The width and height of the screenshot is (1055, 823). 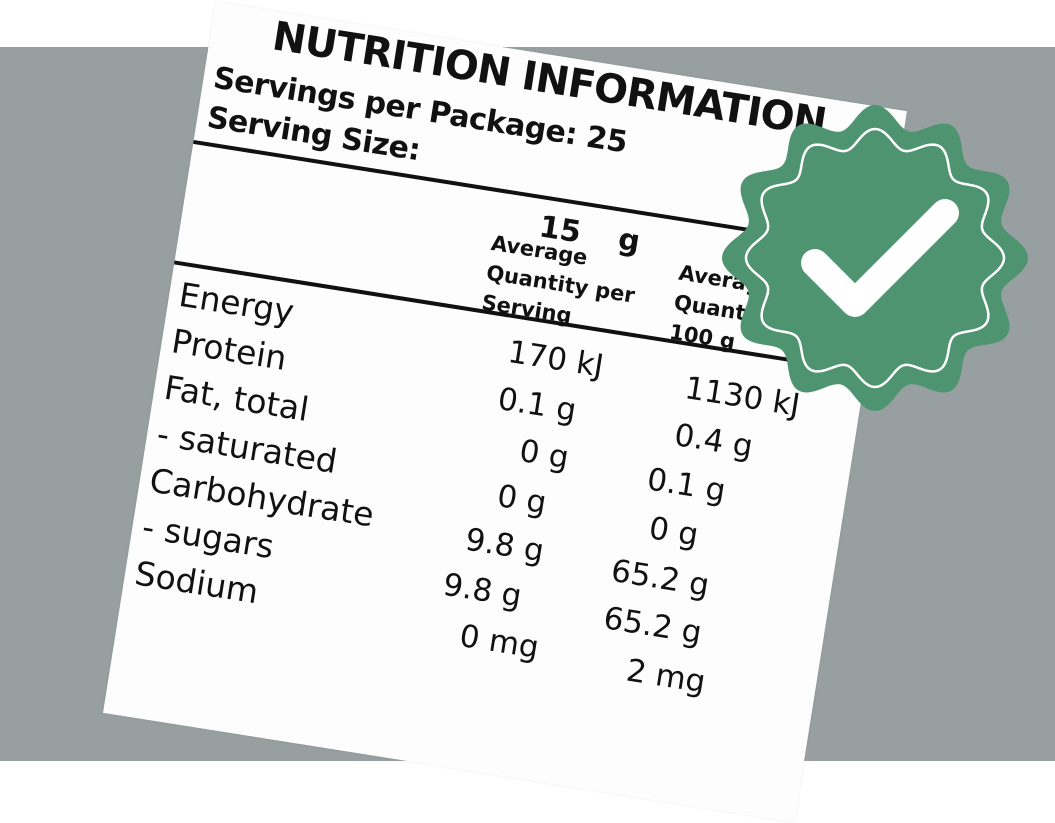 What do you see at coordinates (556, 359) in the screenshot?
I see `per-serving-value: 170 kJ` at bounding box center [556, 359].